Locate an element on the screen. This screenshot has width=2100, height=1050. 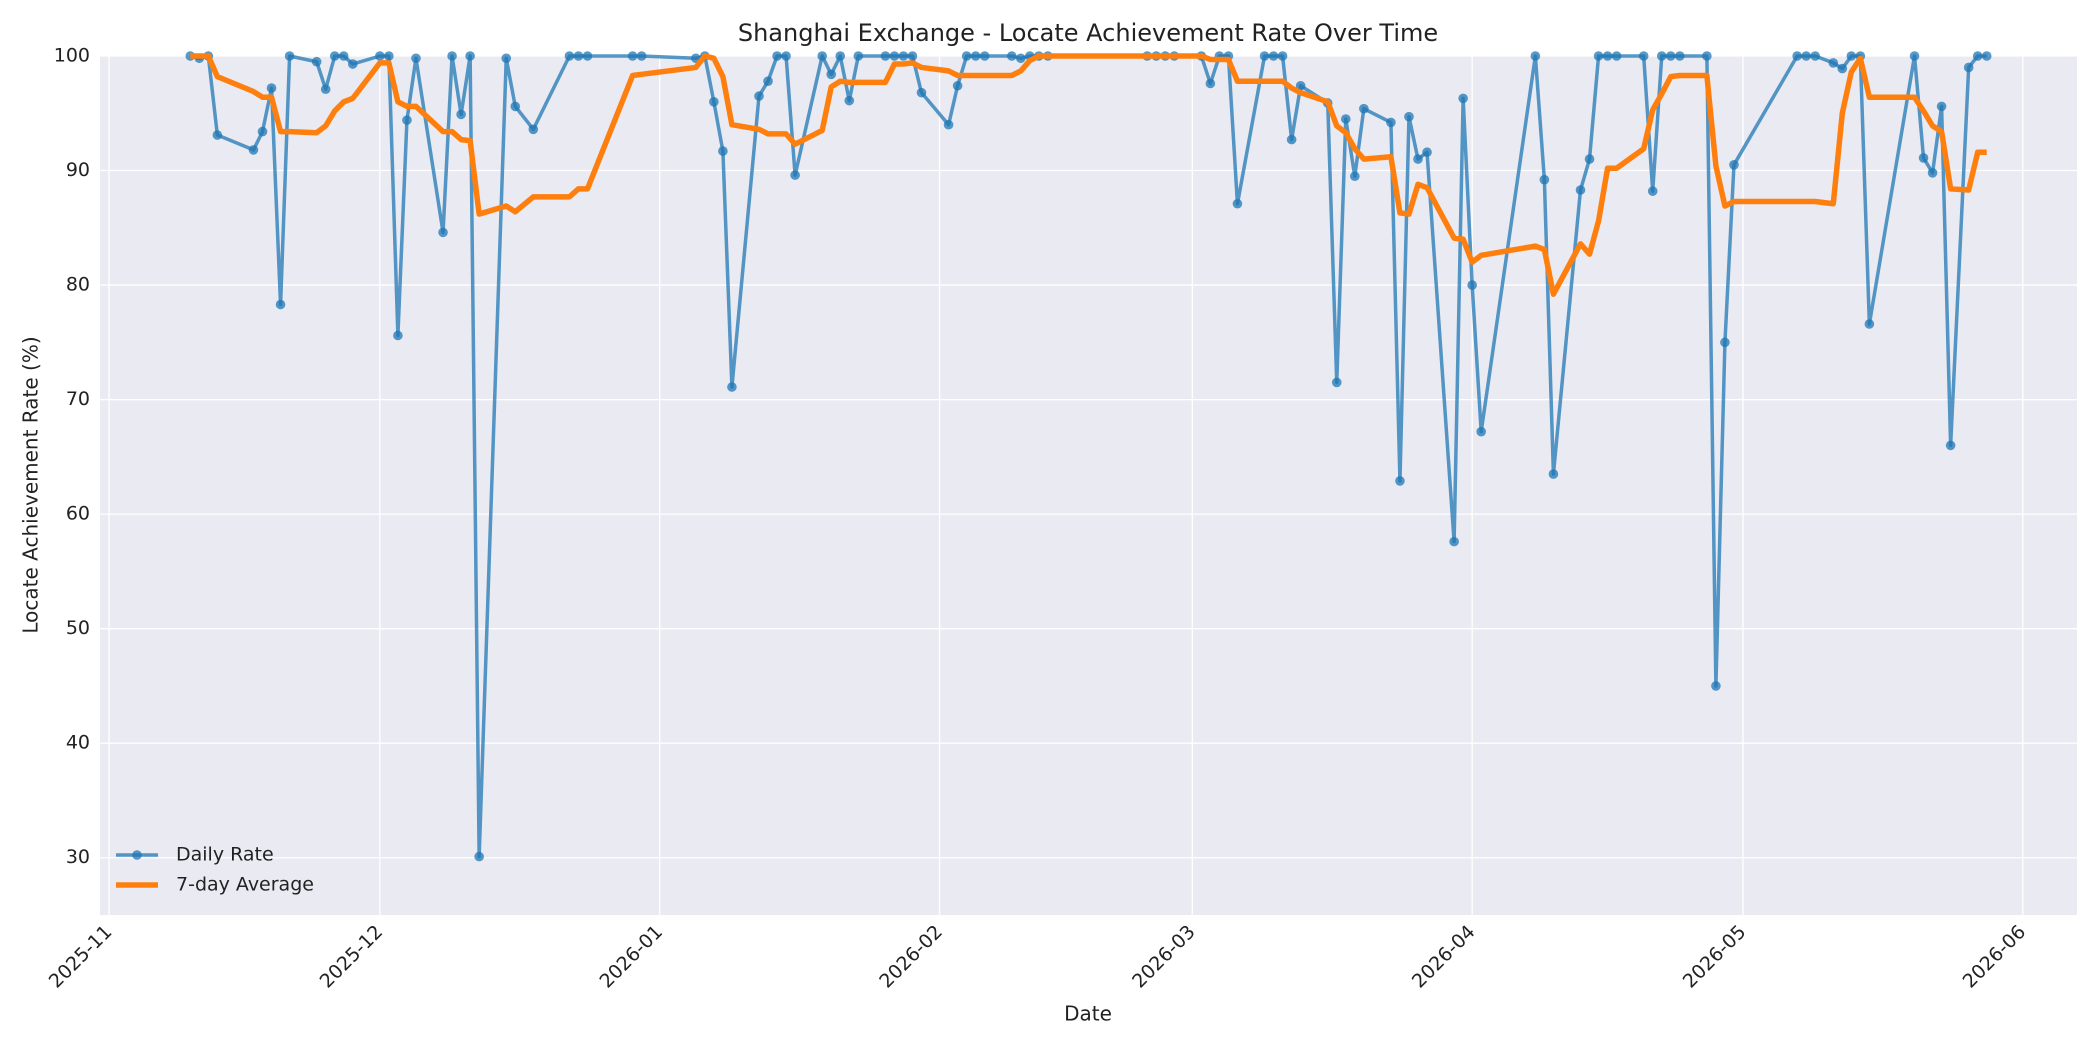
x-tick-label: 2026-03 is located at coordinates (1164, 957).